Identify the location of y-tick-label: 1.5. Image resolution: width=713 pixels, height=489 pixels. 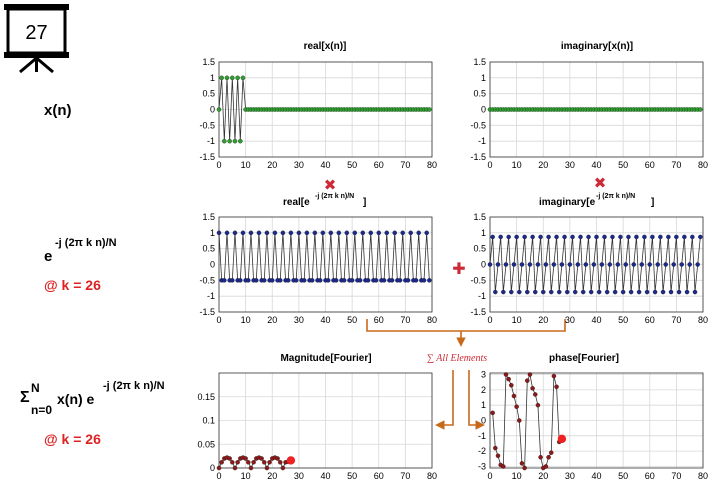
(479, 62).